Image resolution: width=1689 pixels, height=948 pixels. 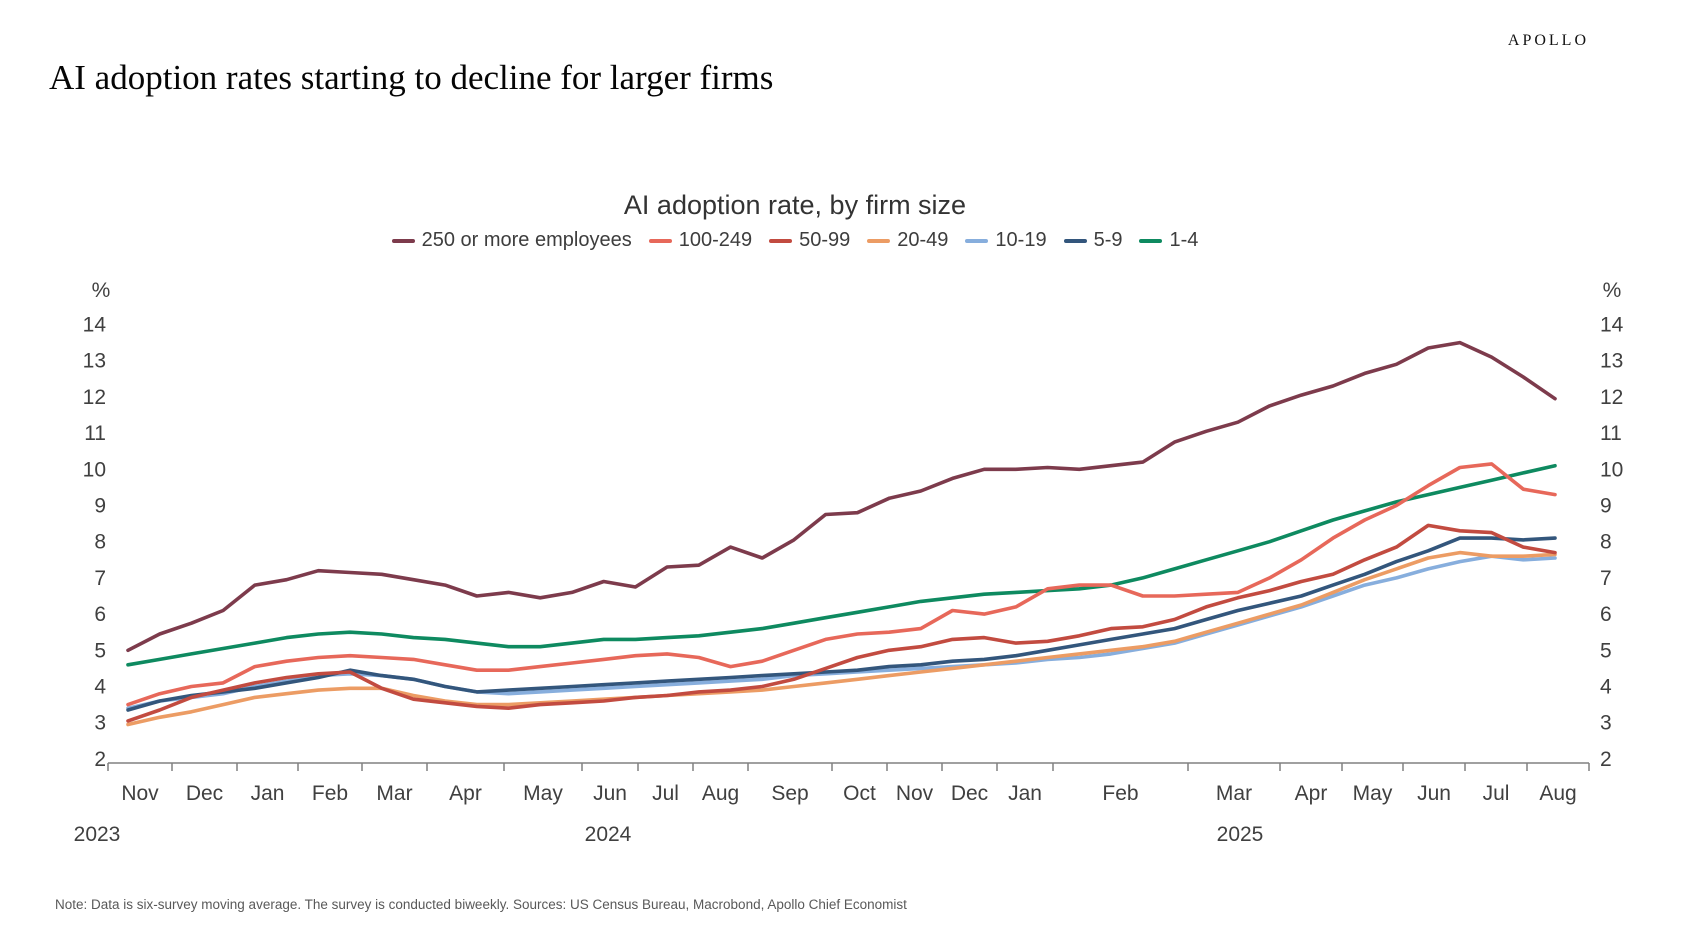 What do you see at coordinates (1606, 578) in the screenshot?
I see `y-tick-label-right: 7` at bounding box center [1606, 578].